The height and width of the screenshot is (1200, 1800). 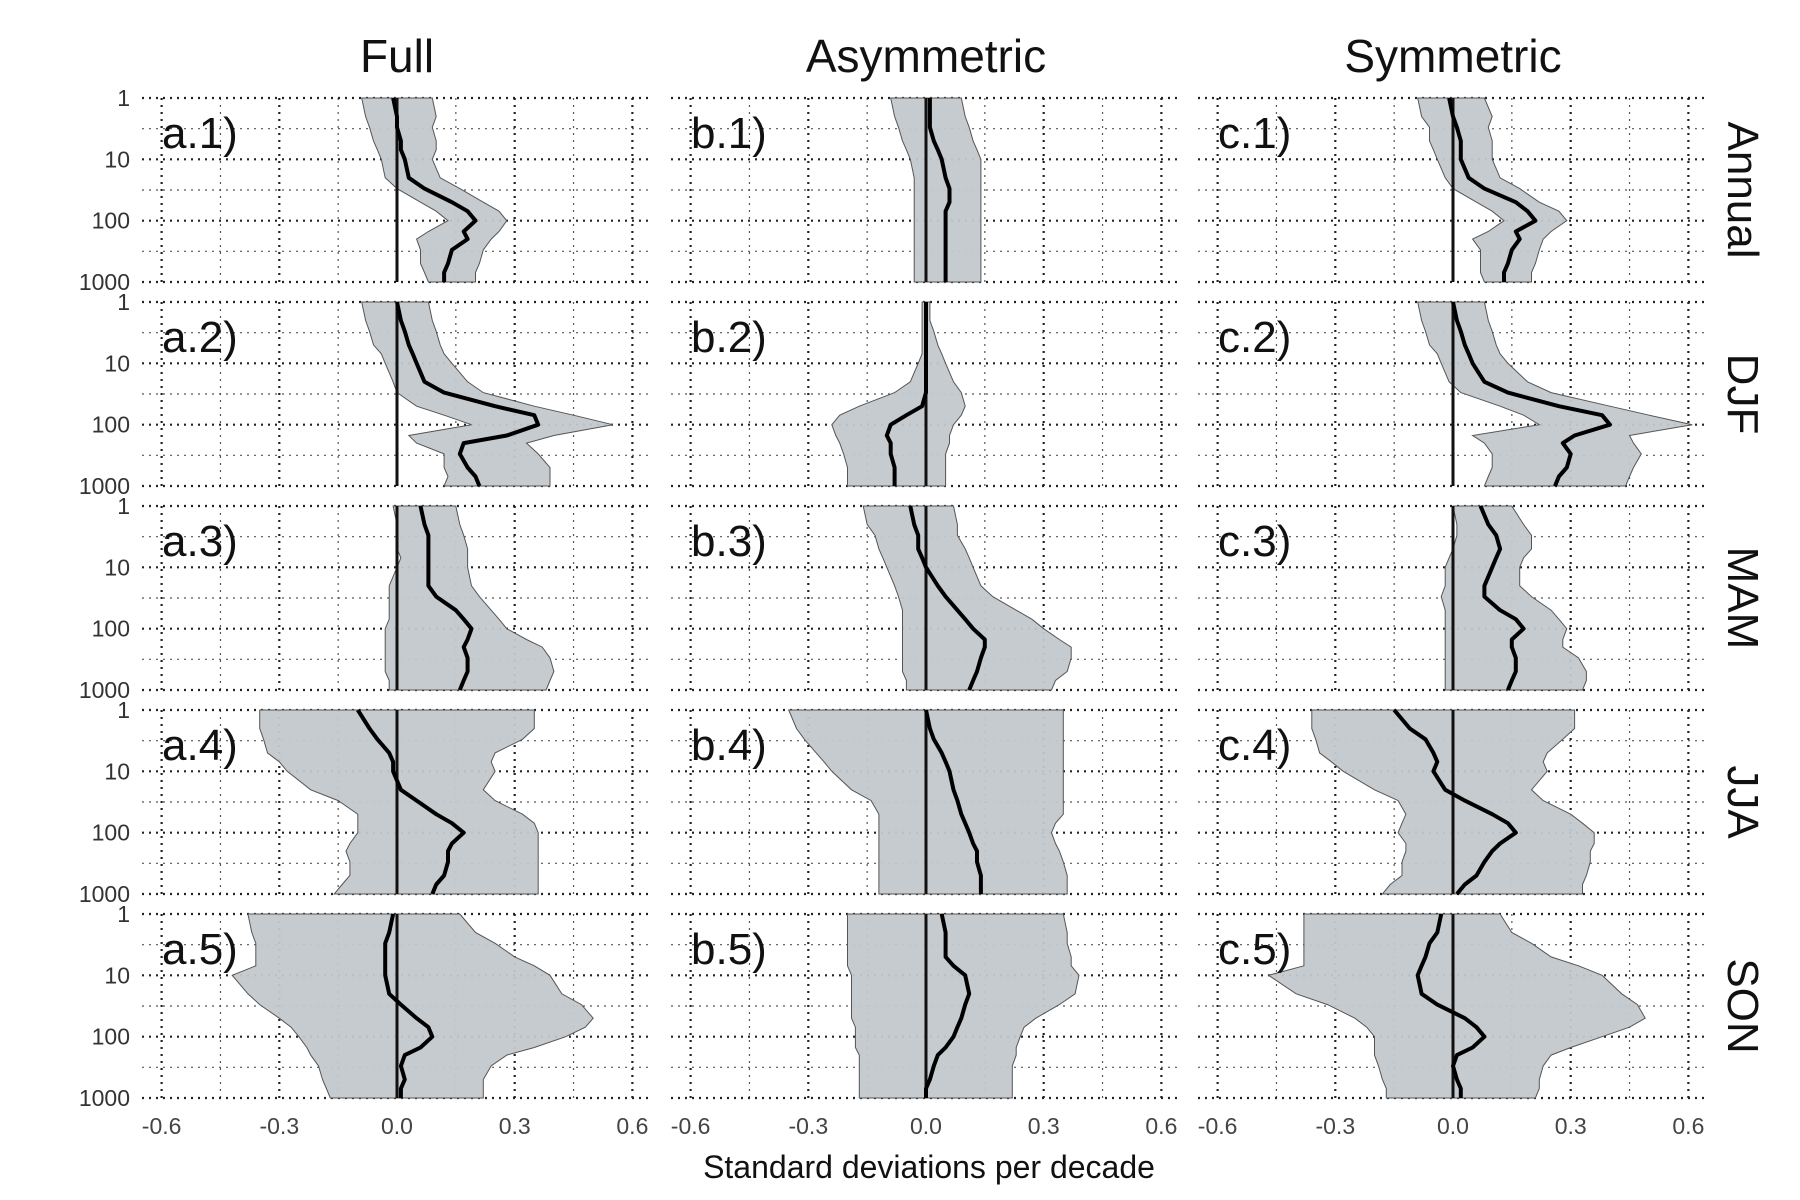 What do you see at coordinates (200, 541) in the screenshot?
I see `panel-label: a.3)` at bounding box center [200, 541].